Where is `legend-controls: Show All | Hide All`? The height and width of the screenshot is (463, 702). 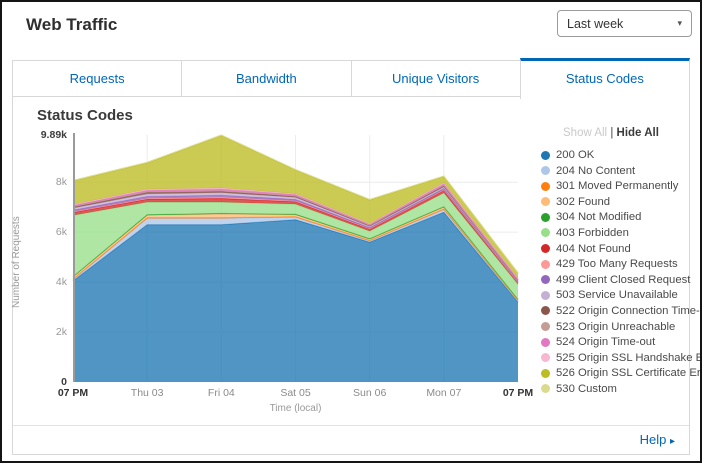
legend-controls: Show All | Hide All is located at coordinates (620, 133).